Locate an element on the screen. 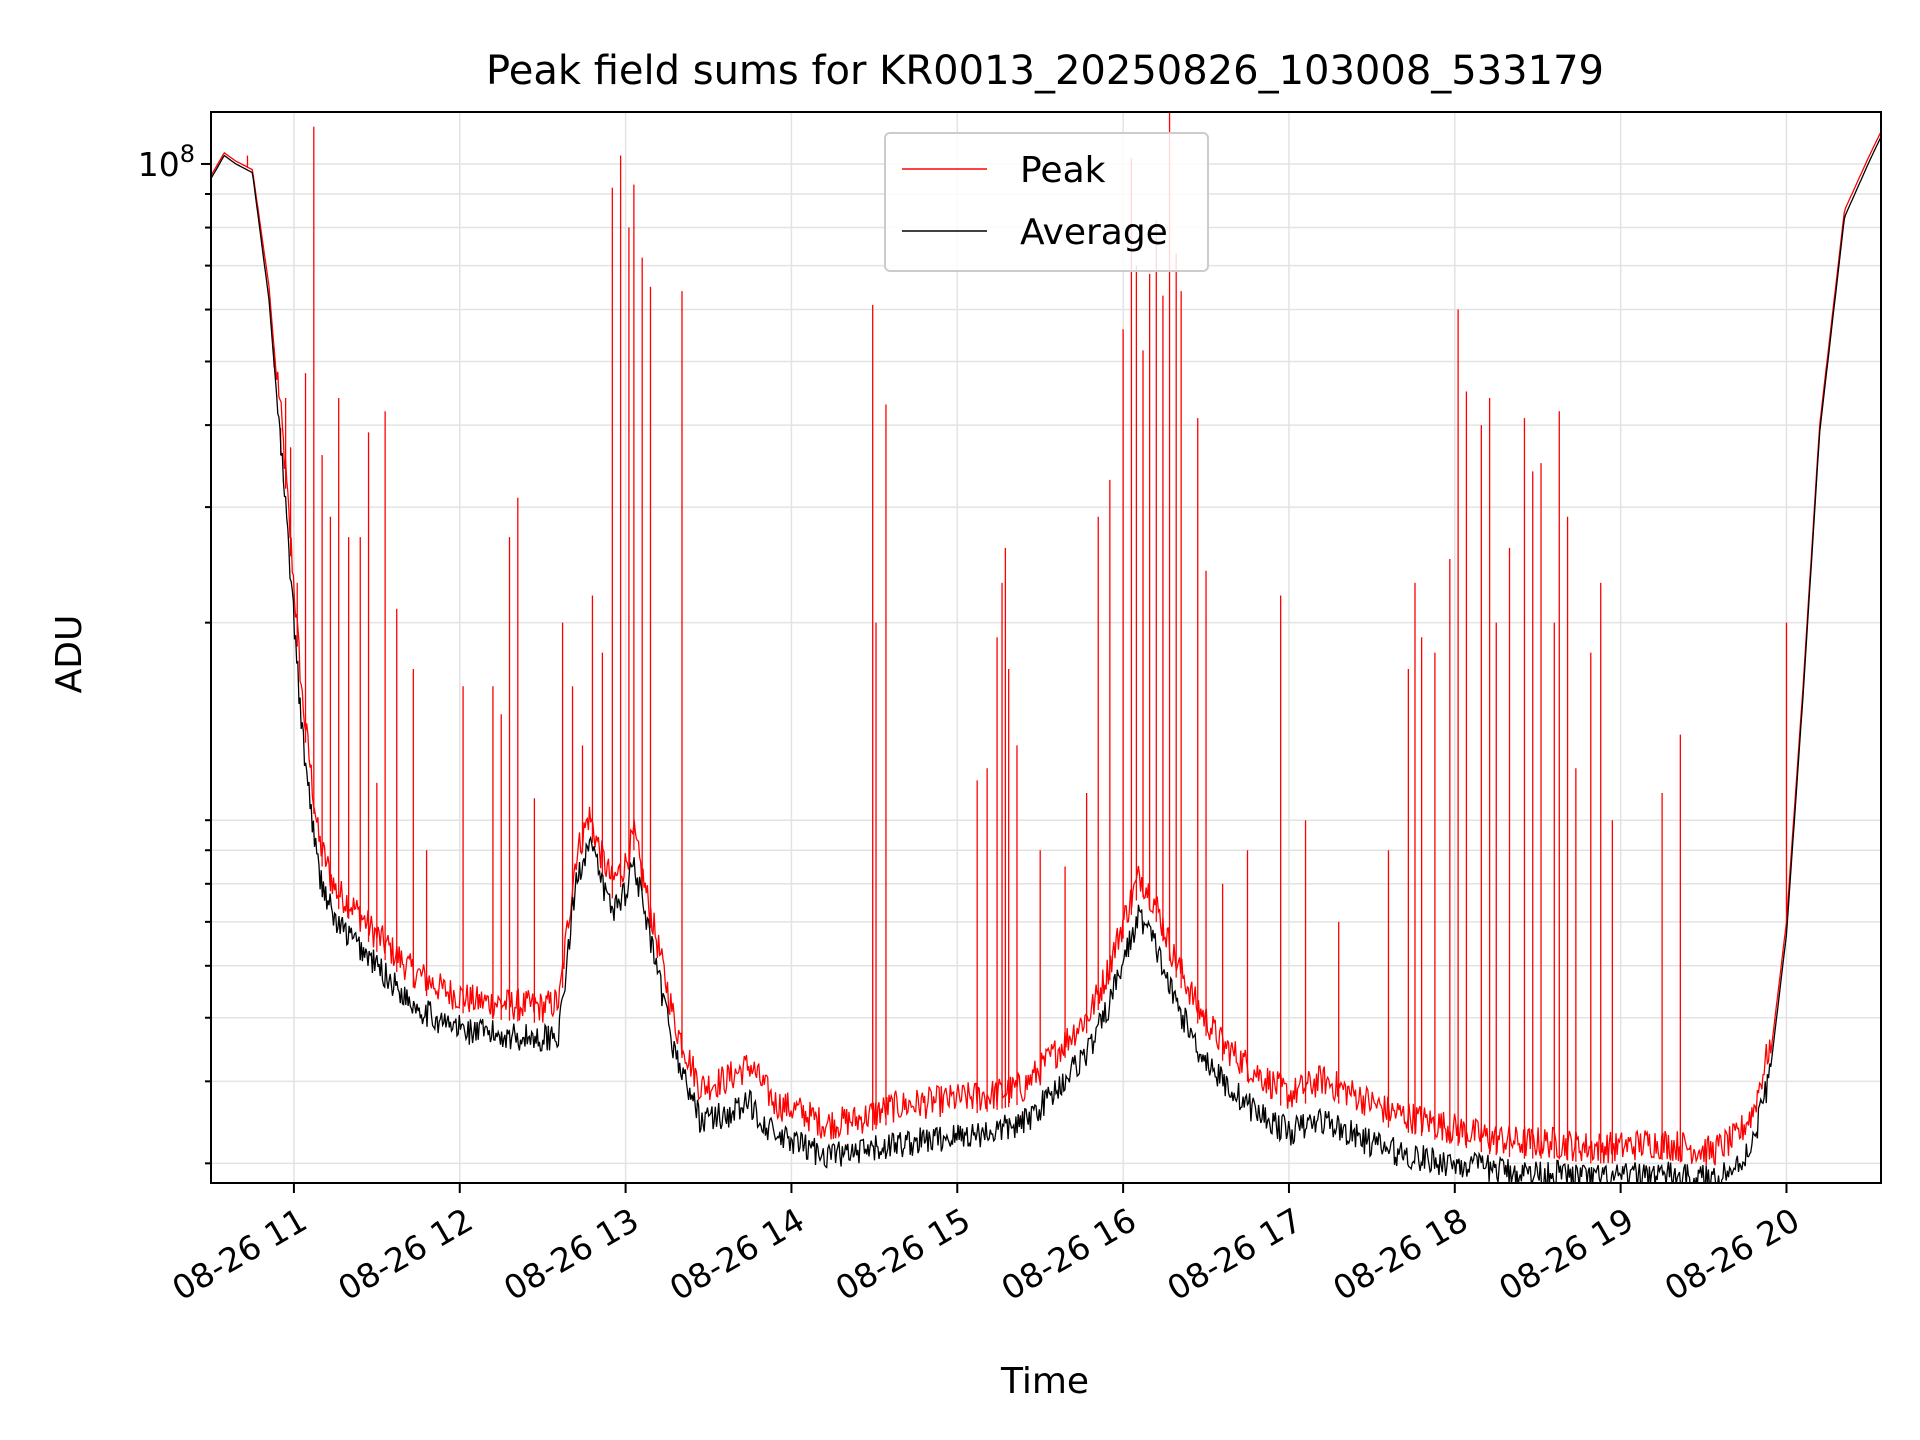  y-axis-ticks: 108 is located at coordinates (174, 652).